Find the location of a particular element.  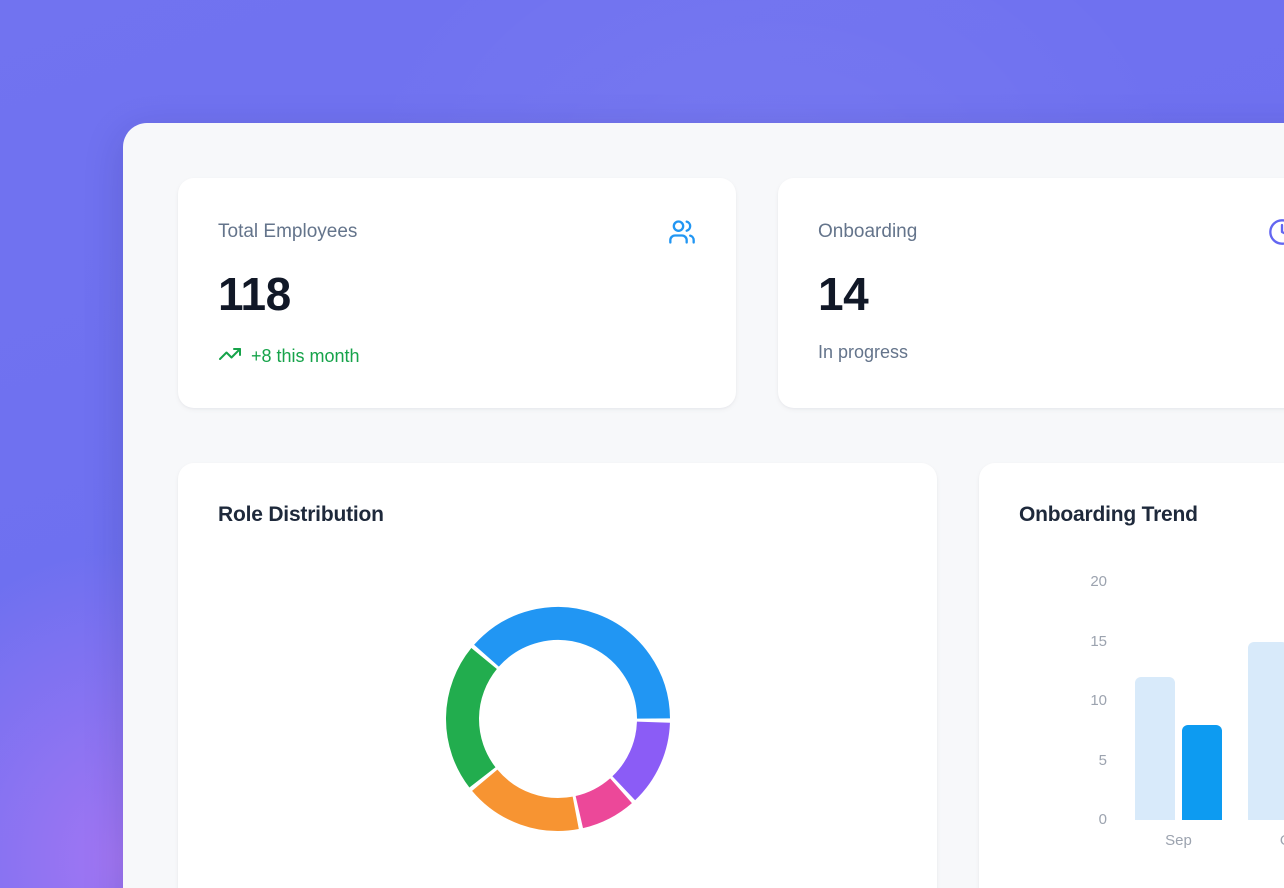

y-axis-tick-15: 15 is located at coordinates (1098, 641).